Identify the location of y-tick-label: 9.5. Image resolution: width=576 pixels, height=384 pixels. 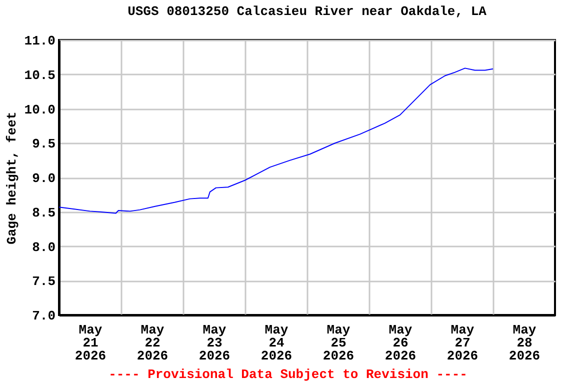
(44, 144).